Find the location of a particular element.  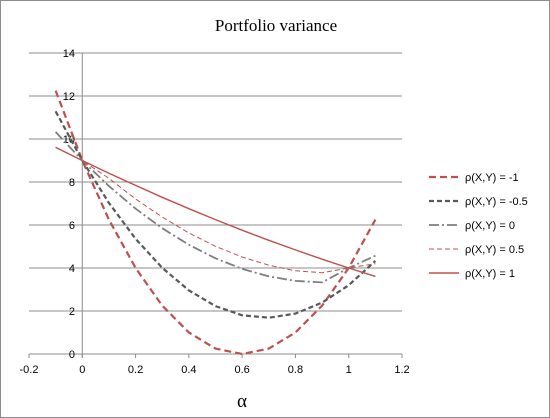

x-tick-label: 0.4 is located at coordinates (188, 370).